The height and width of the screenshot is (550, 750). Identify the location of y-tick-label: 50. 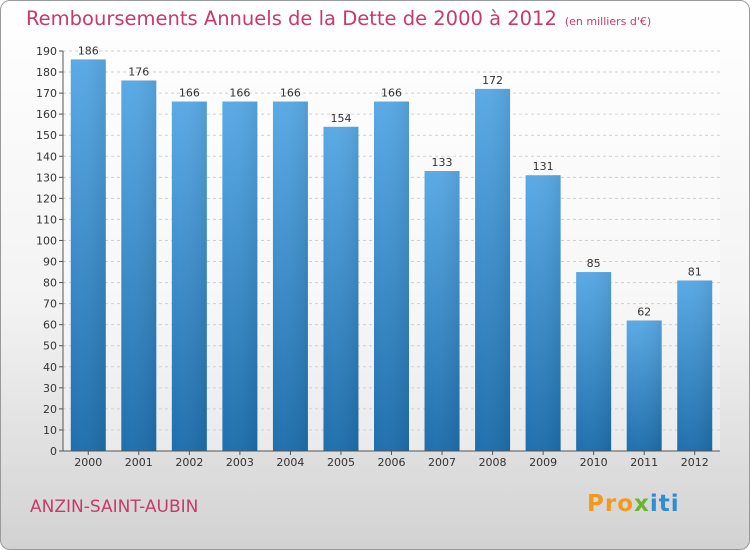
(50, 346).